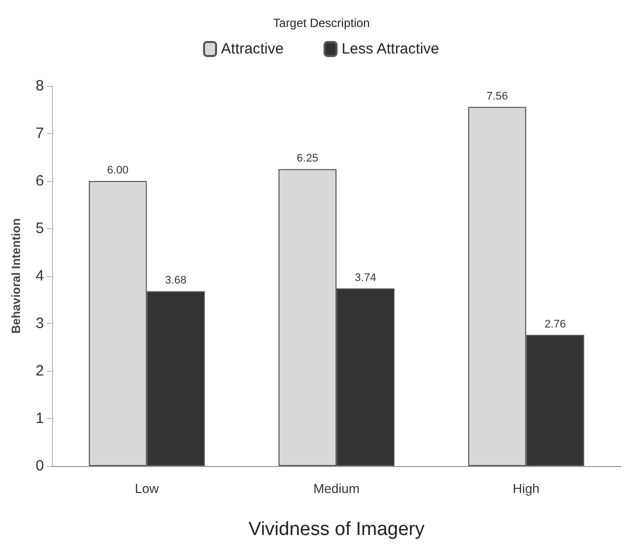 The width and height of the screenshot is (643, 554). What do you see at coordinates (365, 278) in the screenshot?
I see `data-label: 3.74` at bounding box center [365, 278].